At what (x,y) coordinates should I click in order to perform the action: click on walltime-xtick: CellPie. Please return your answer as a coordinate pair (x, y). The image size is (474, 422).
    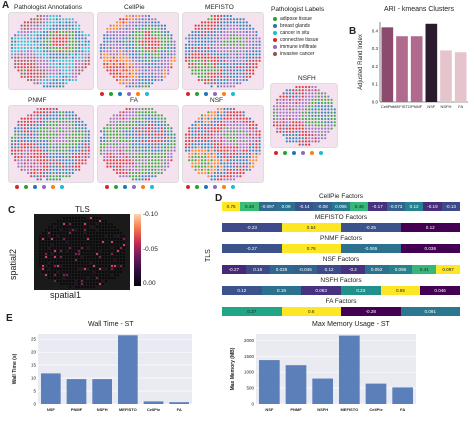
    Looking at the image, I should click on (154, 409).